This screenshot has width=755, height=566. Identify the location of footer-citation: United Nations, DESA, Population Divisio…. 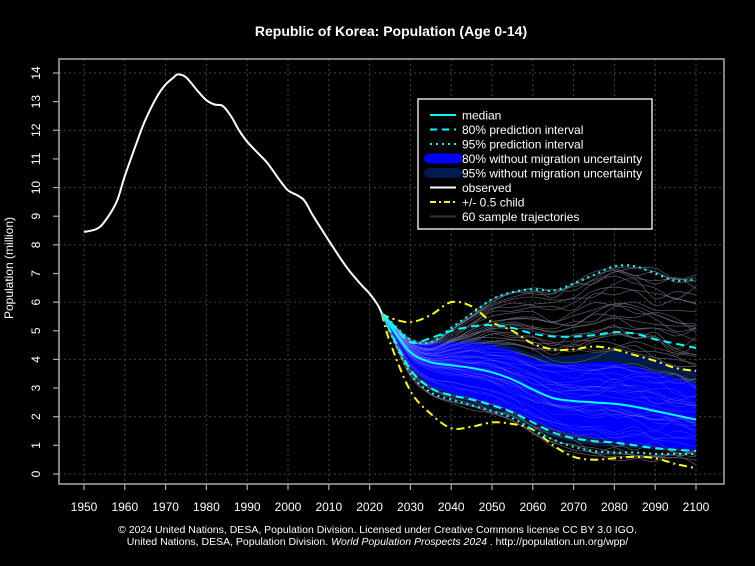
(377, 542).